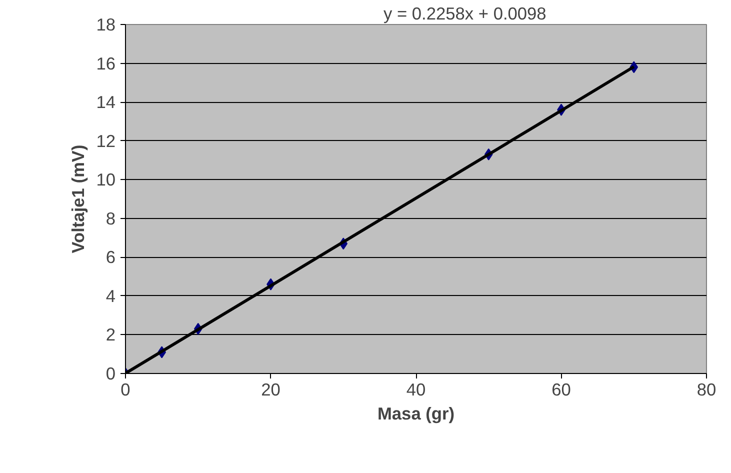 This screenshot has width=731, height=473. I want to click on y-tick-label: 2, so click(111, 334).